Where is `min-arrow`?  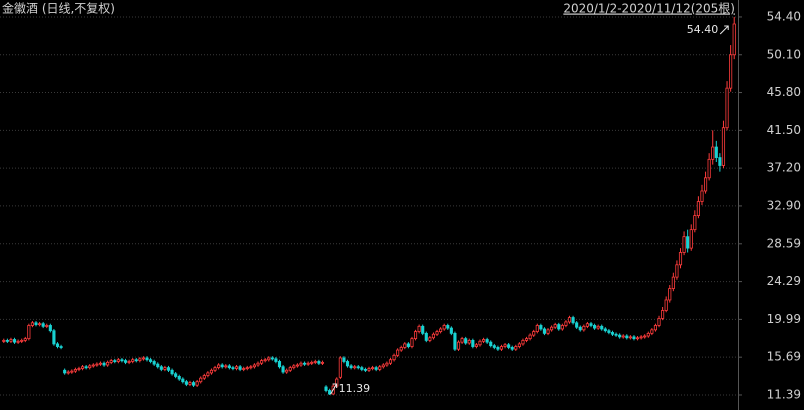 min-arrow is located at coordinates (334, 389).